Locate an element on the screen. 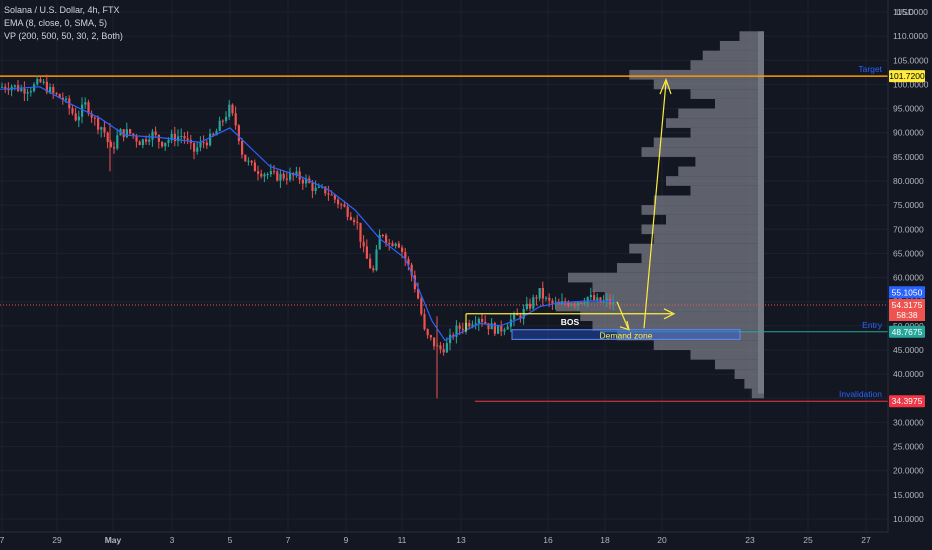 The width and height of the screenshot is (932, 550). level-price-tag-bg is located at coordinates (907, 331).